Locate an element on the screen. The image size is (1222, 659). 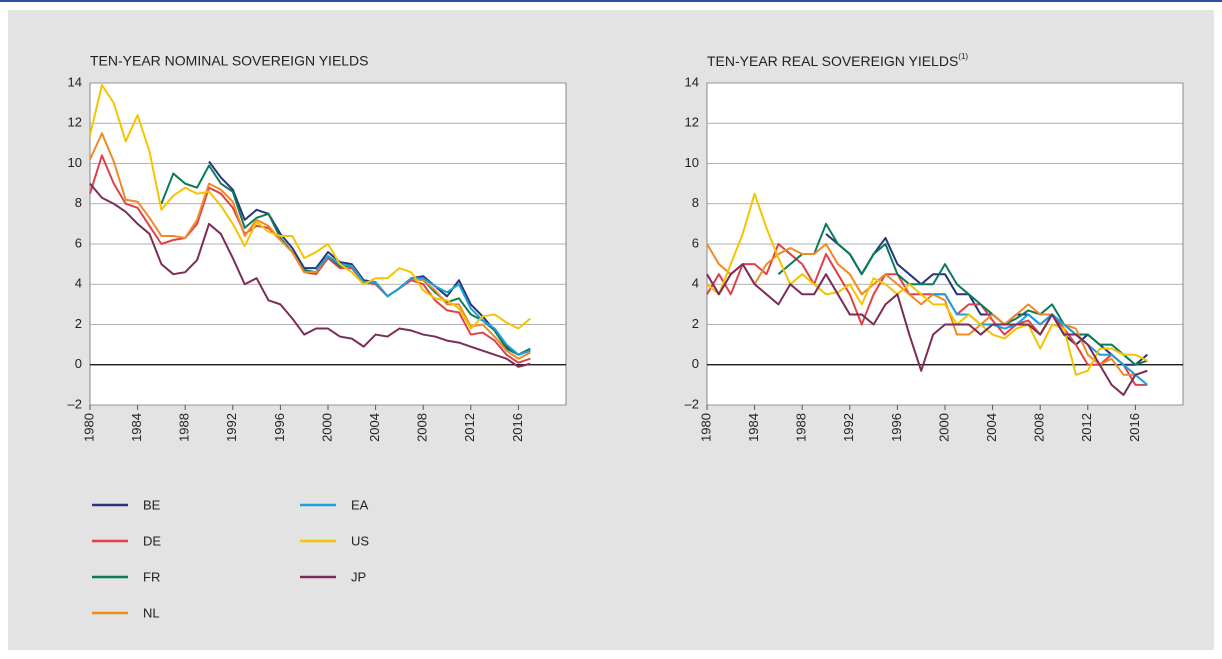
title-text: TEN-YEAR REAL SOVEREIGN YIELDS is located at coordinates (832, 61).